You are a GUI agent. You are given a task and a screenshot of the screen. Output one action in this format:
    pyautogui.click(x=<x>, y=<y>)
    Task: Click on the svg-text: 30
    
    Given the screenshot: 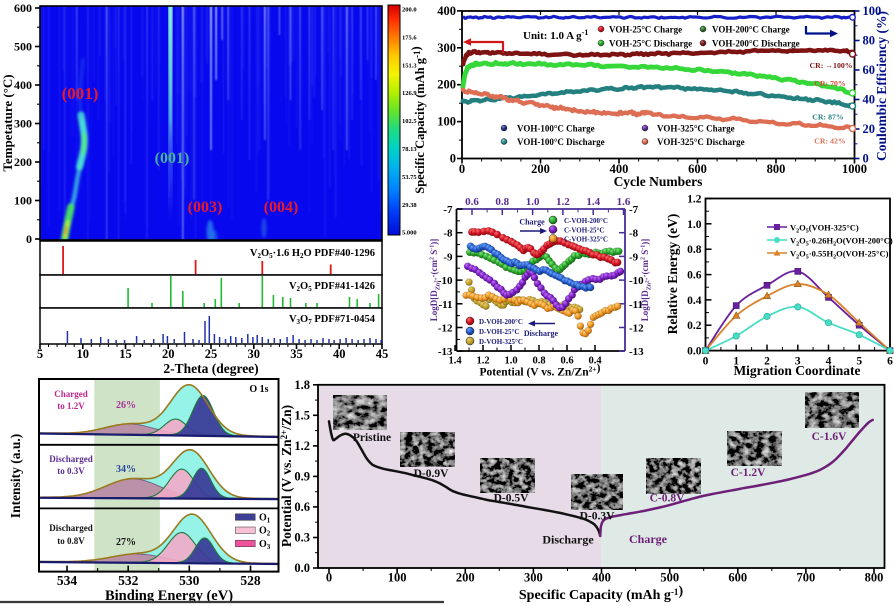 What is the action you would take?
    pyautogui.click(x=254, y=354)
    